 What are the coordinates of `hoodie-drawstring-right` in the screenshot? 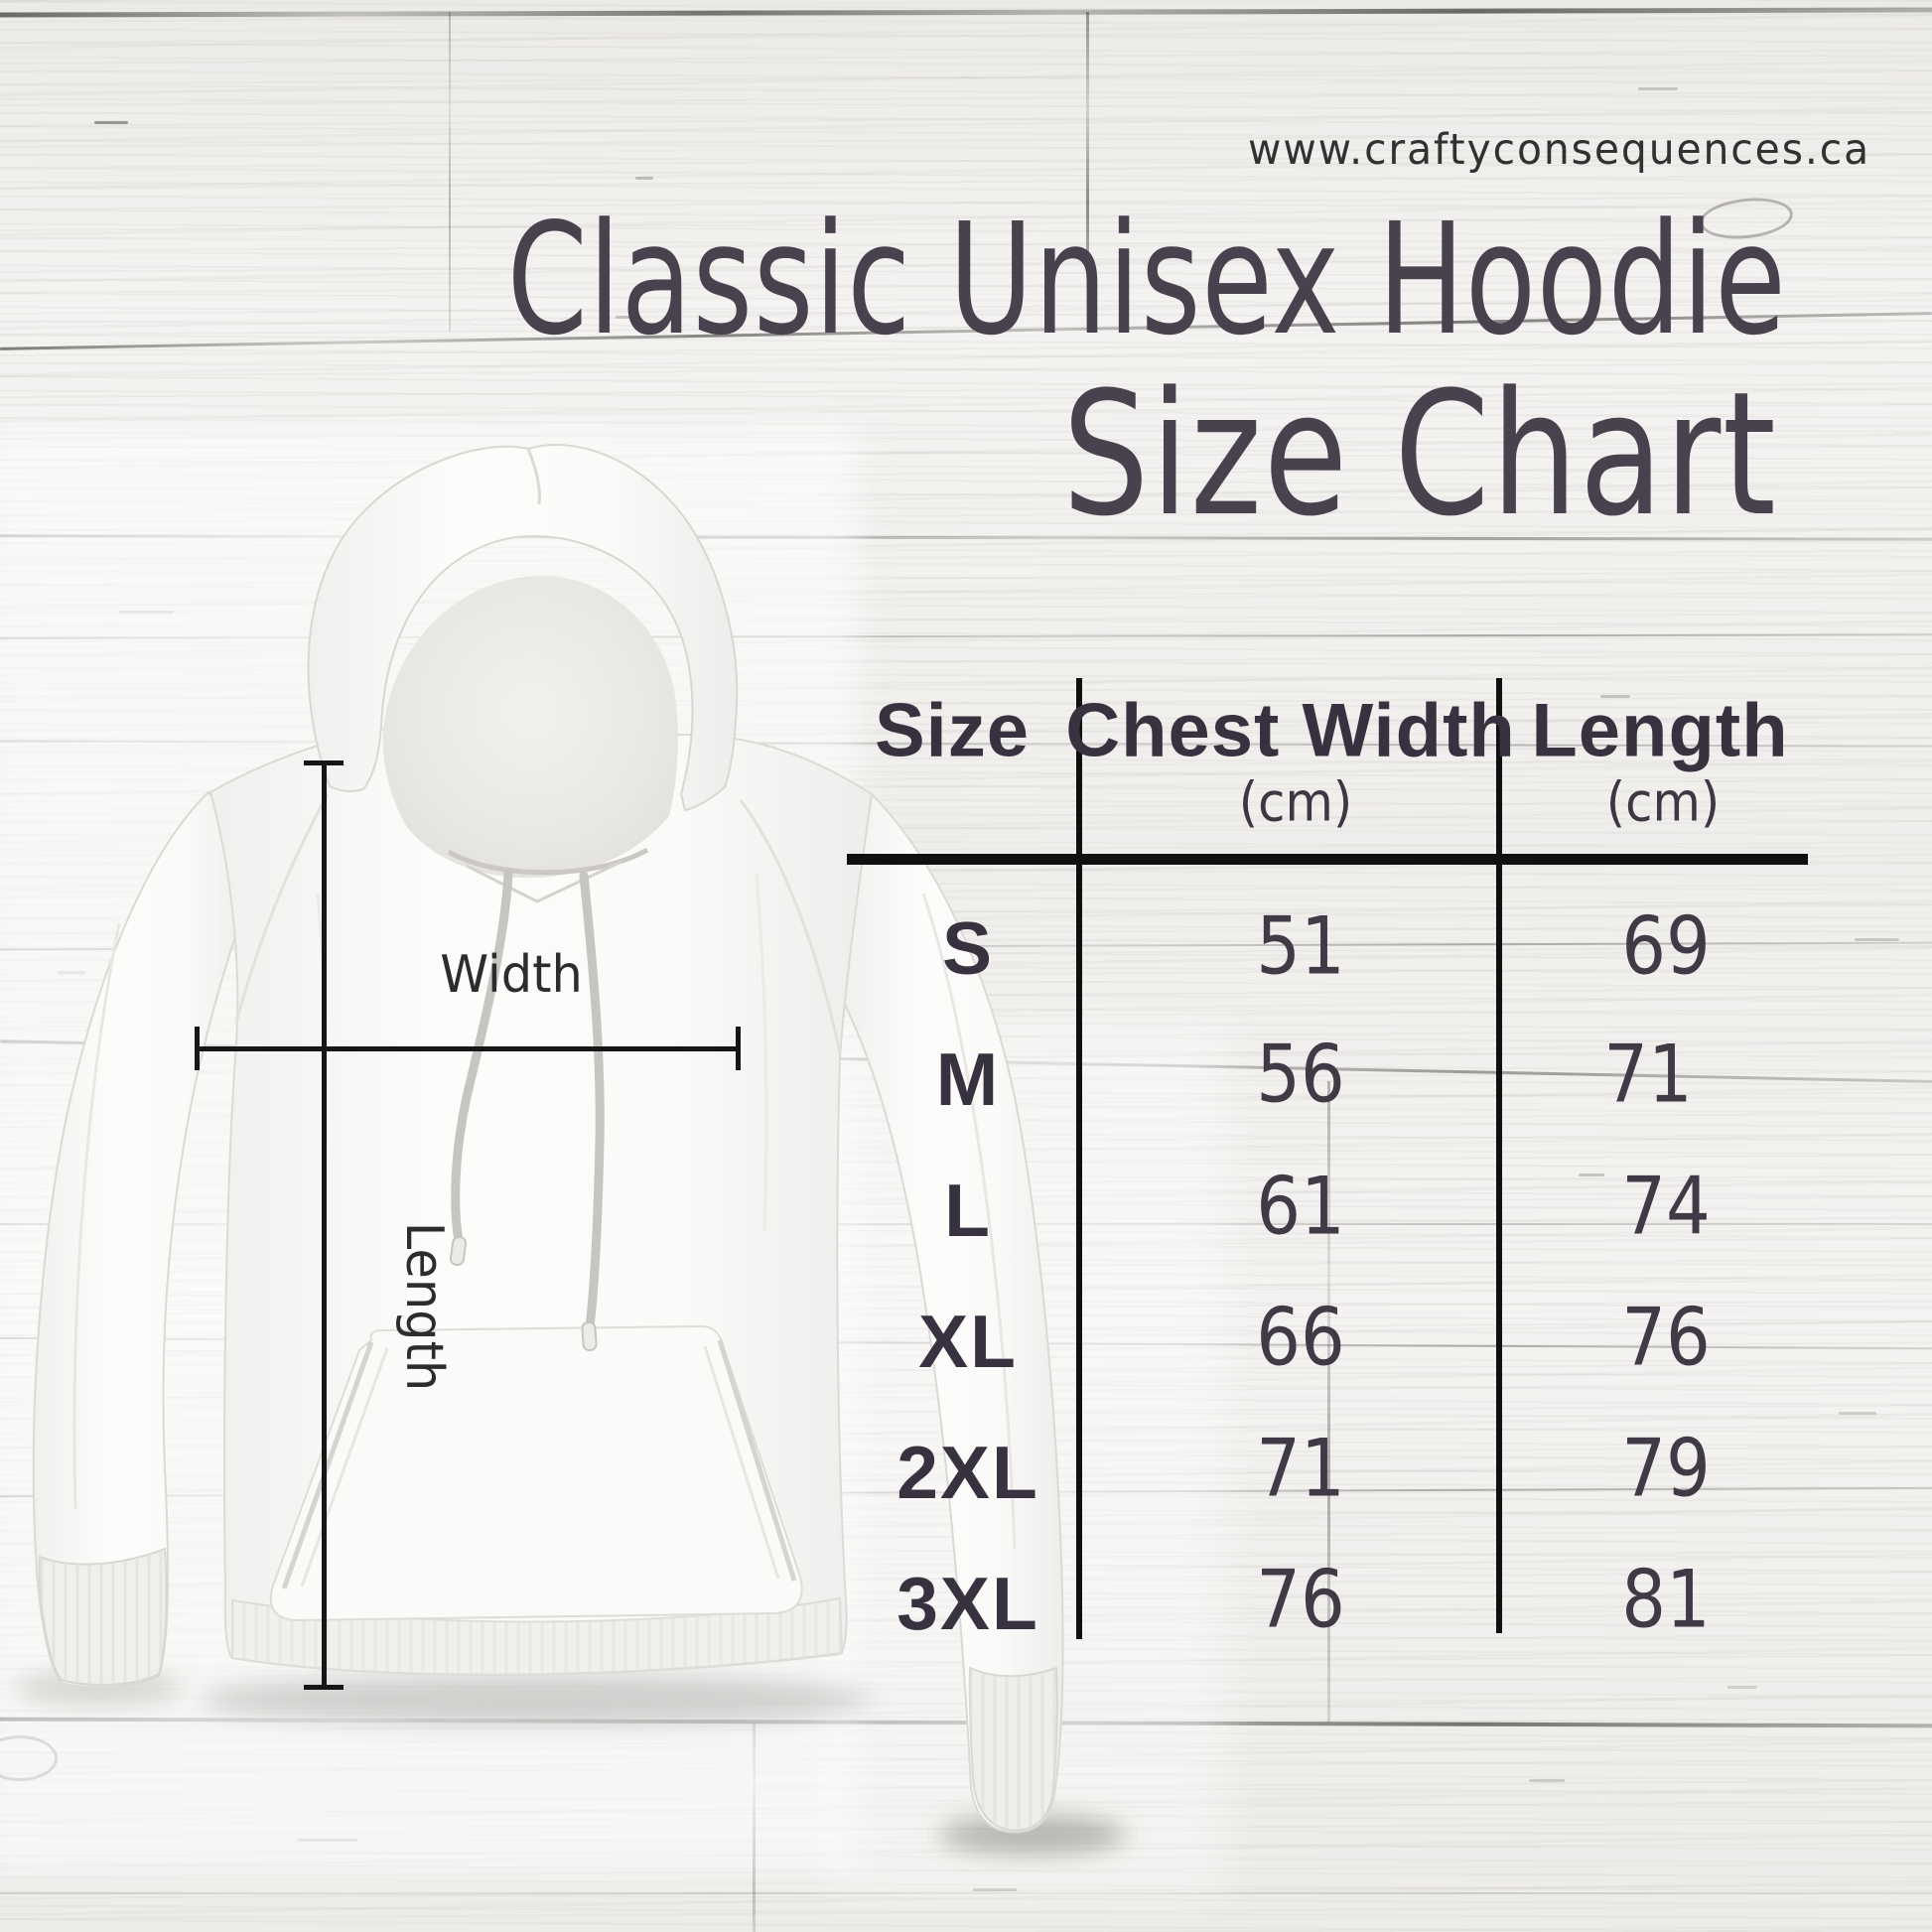 It's located at (592, 1101).